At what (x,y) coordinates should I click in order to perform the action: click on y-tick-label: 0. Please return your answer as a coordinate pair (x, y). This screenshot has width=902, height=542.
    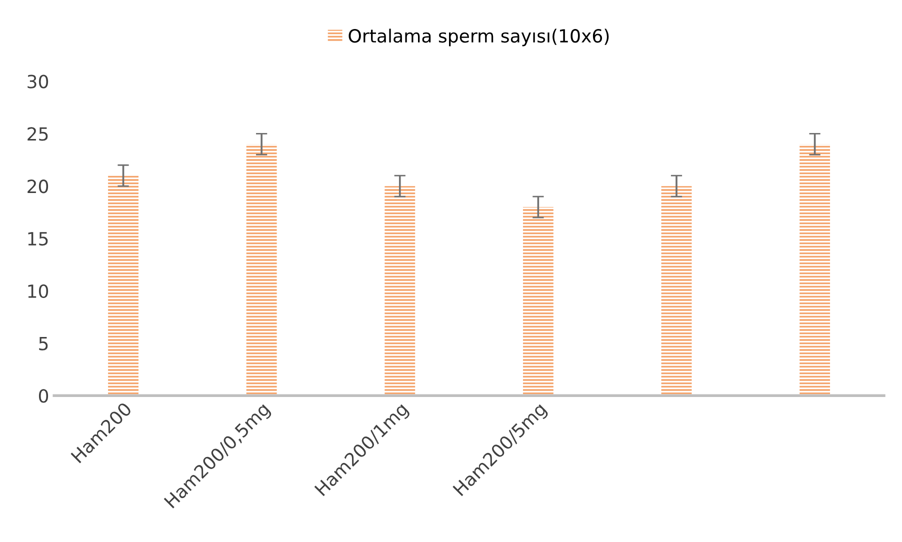
    Looking at the image, I should click on (43, 396).